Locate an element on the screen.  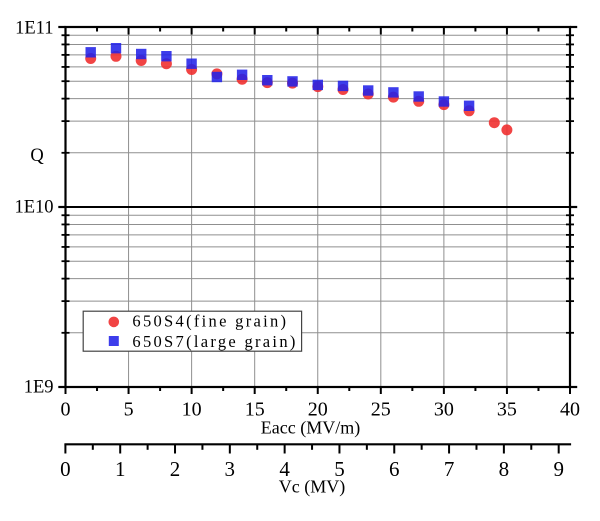
svg-text: 650S4(fine grain) is located at coordinates (210, 321).